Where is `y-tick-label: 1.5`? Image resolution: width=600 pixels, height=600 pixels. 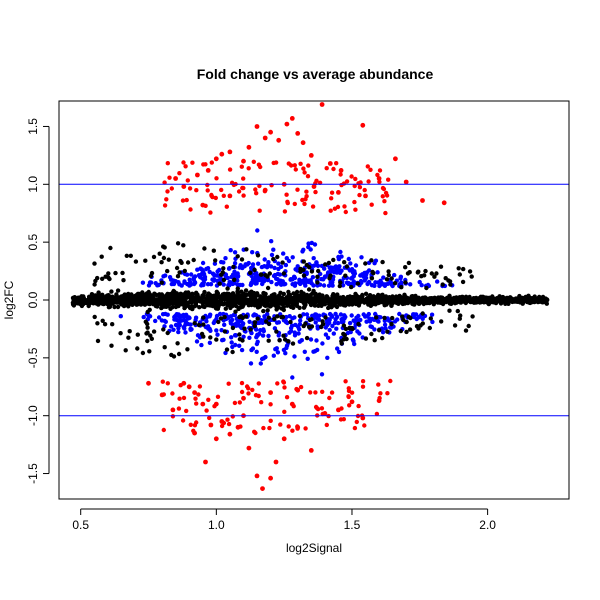
y-tick-label: 1.5 is located at coordinates (33, 126).